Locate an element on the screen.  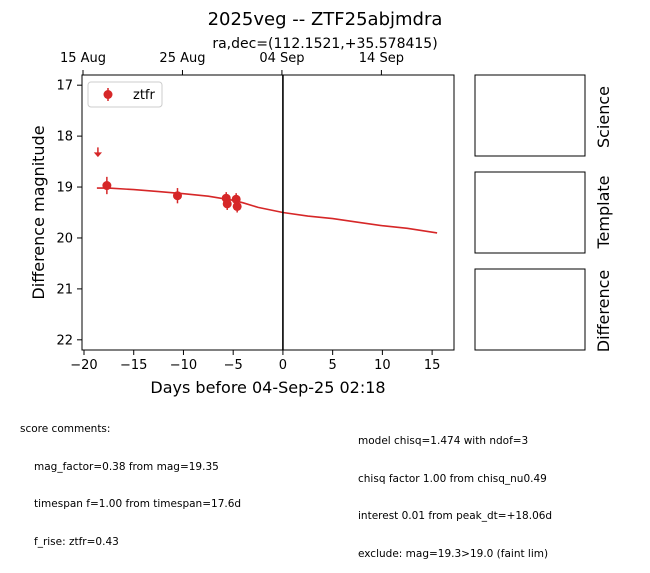
x-tick-label: 15 is located at coordinates (432, 365).